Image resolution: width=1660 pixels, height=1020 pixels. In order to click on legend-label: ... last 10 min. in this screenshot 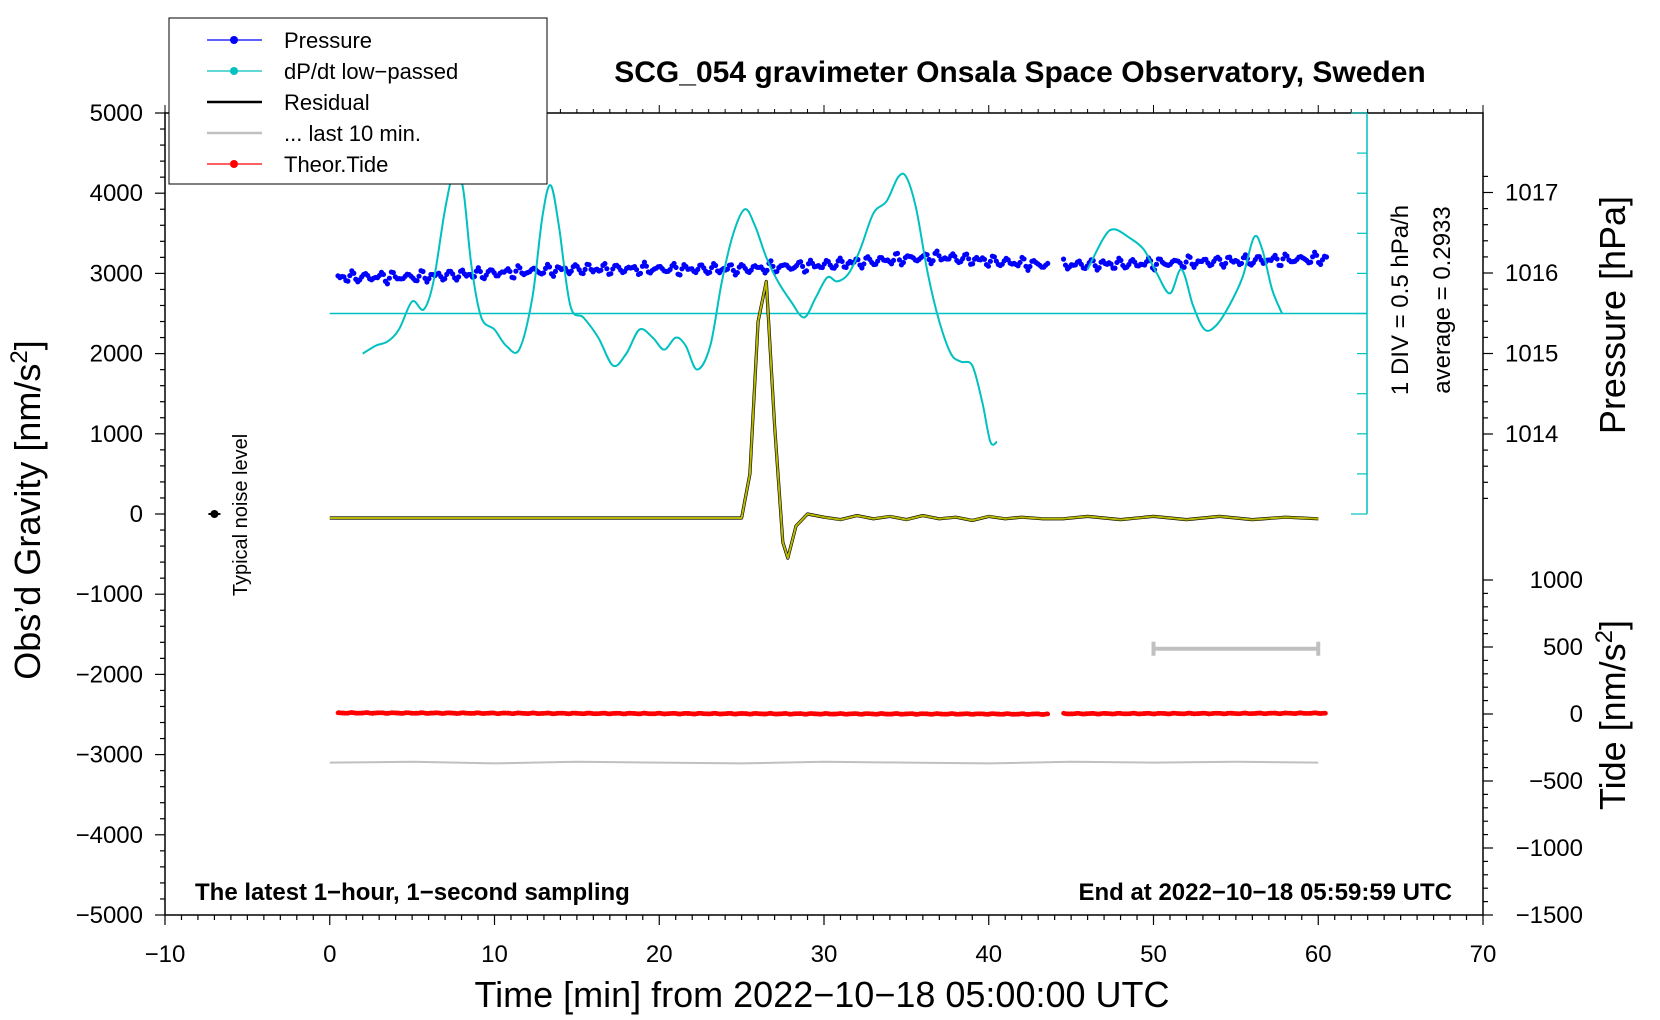, I will do `click(352, 133)`.